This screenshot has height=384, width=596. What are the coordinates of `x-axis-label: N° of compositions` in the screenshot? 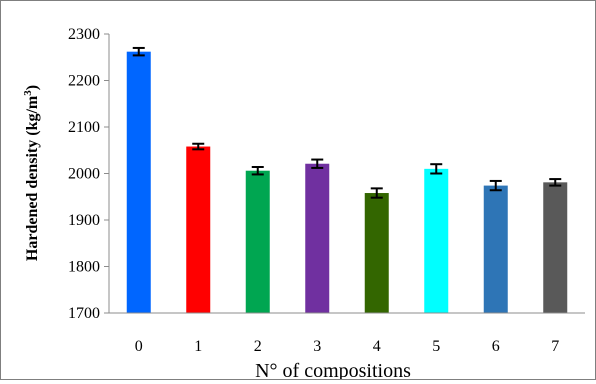 It's located at (333, 369).